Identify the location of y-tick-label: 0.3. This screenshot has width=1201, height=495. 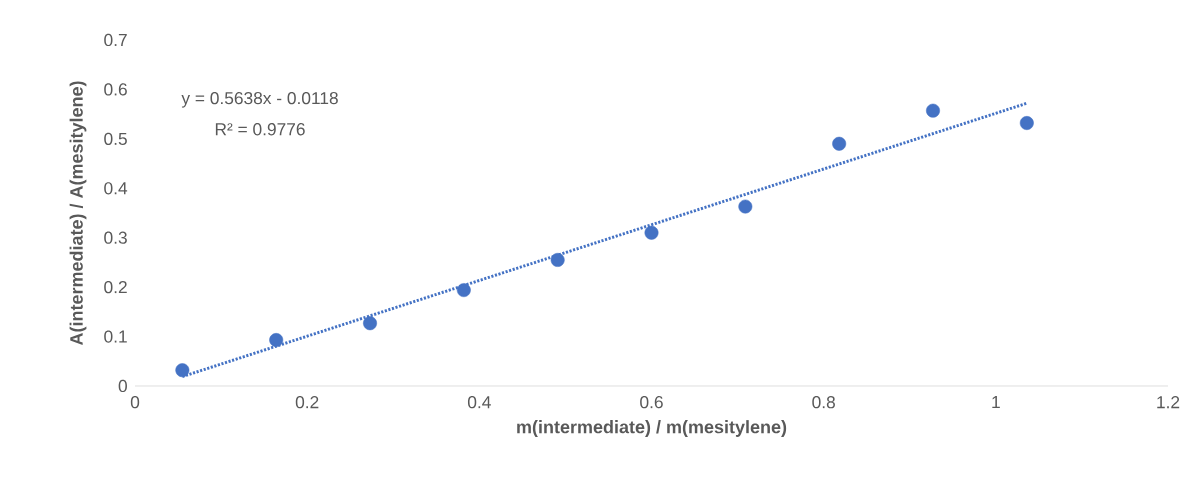
(115, 237).